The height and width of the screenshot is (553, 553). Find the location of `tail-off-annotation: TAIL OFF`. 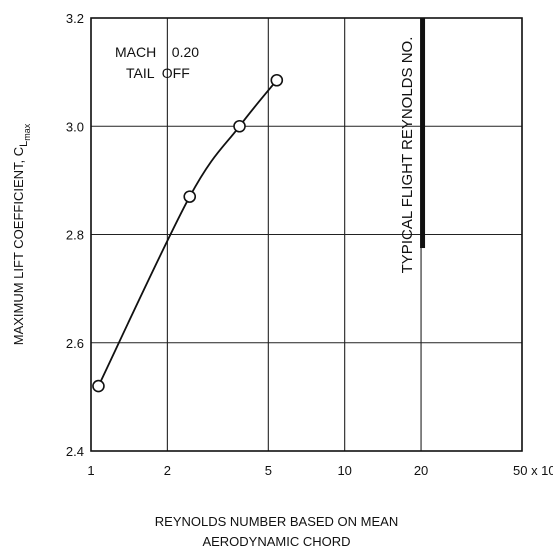

tail-off-annotation: TAIL OFF is located at coordinates (158, 73).